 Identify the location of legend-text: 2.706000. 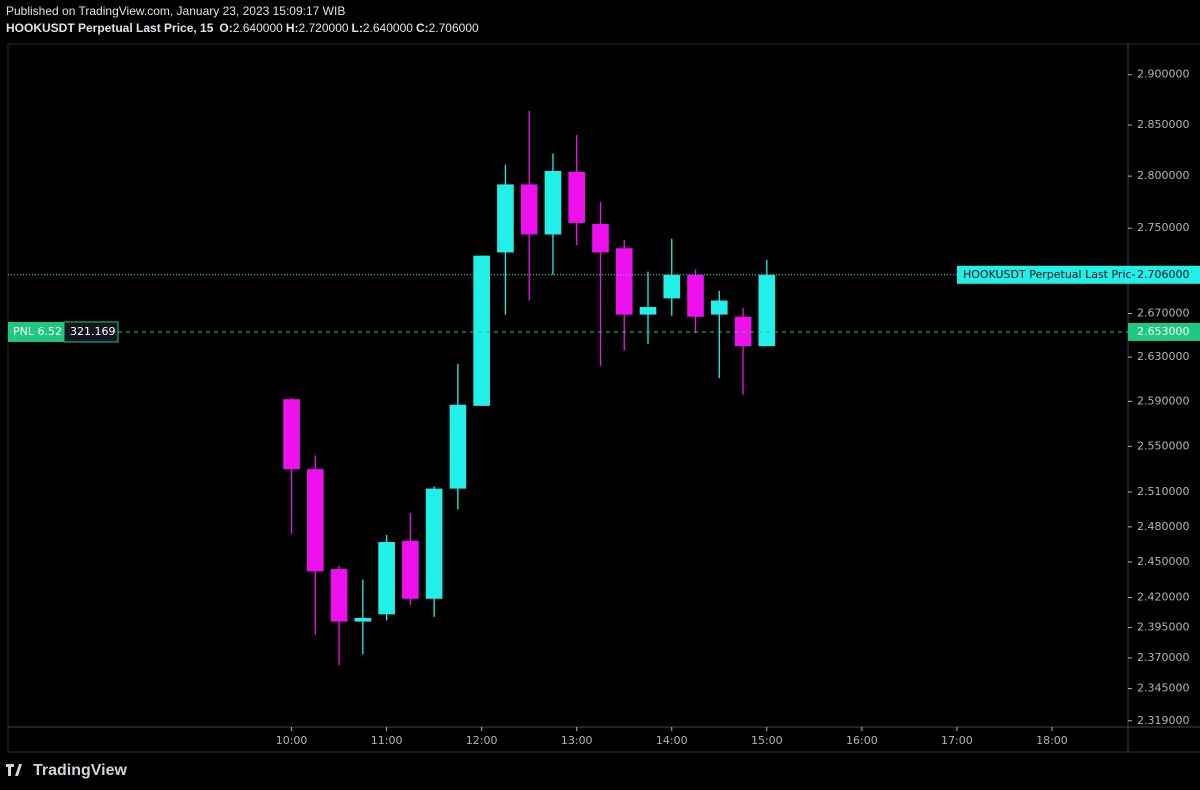
(454, 28).